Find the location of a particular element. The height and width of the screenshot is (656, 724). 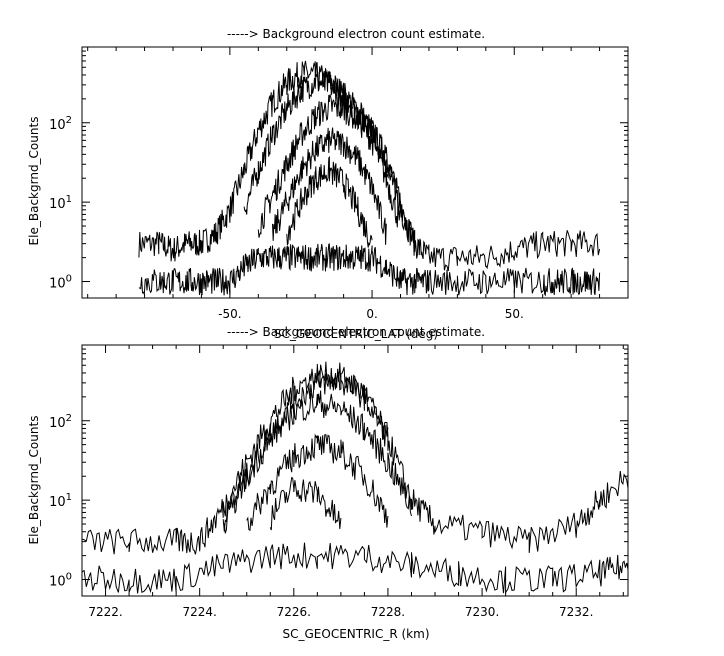

chart-top-series-5-line is located at coordinates (369, 270).